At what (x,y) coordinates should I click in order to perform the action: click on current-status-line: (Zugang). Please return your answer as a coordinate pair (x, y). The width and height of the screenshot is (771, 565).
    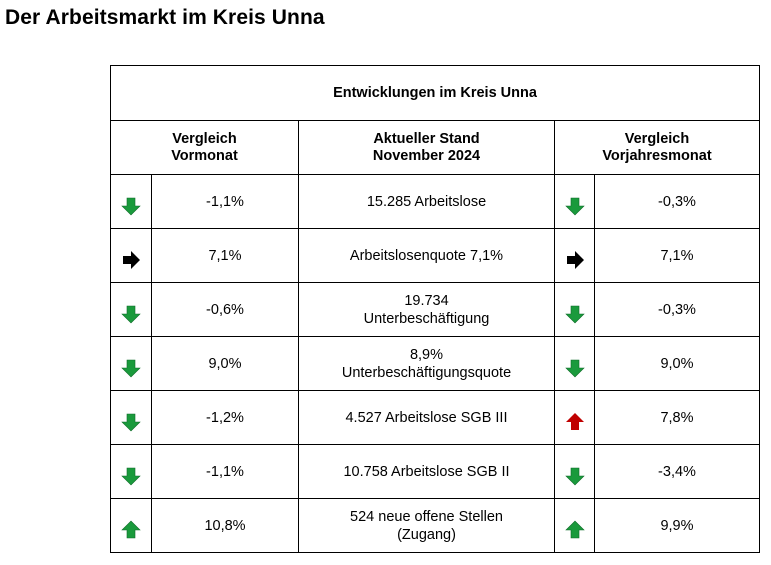
    Looking at the image, I should click on (426, 534).